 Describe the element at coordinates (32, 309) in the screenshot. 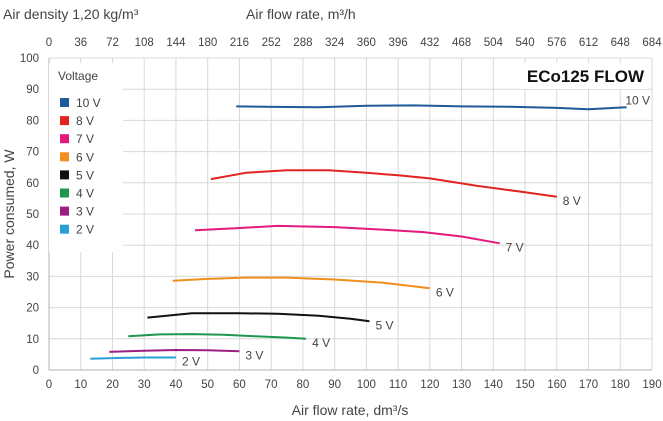

I see `y-tick-label: 20` at that location.